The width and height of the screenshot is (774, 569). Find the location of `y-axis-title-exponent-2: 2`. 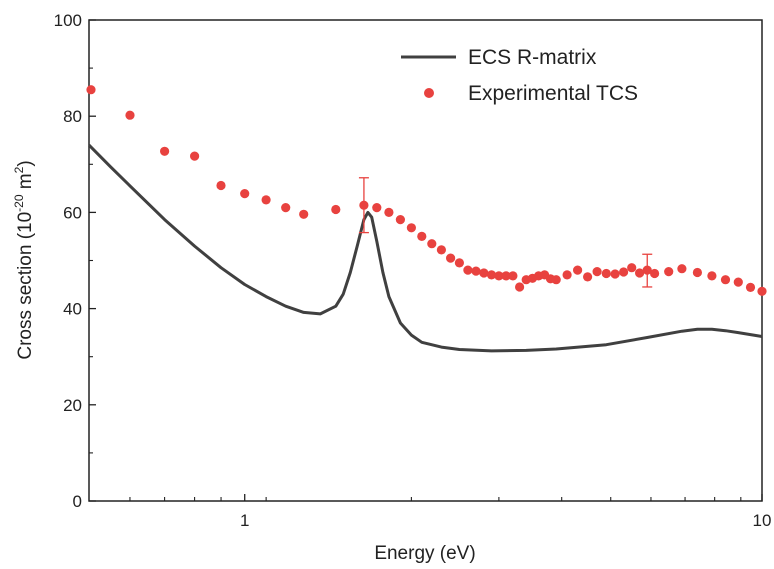

y-axis-title-exponent-2: 2 is located at coordinates (19, 169).